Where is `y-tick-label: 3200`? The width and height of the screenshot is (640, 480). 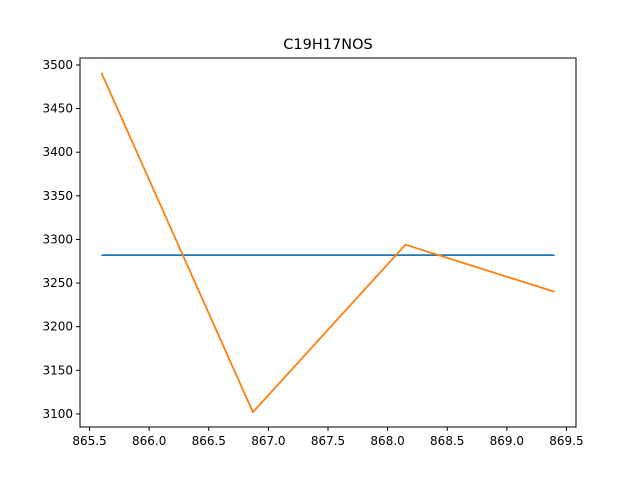
y-tick-label: 3200 is located at coordinates (57, 327).